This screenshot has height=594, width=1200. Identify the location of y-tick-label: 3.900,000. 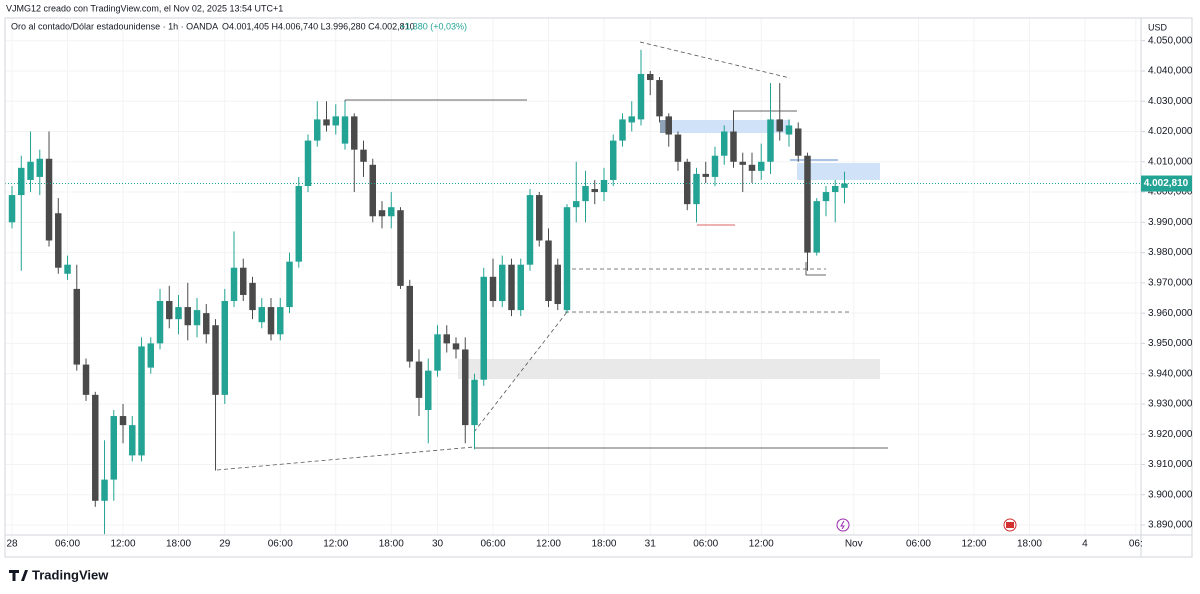
(1170, 494).